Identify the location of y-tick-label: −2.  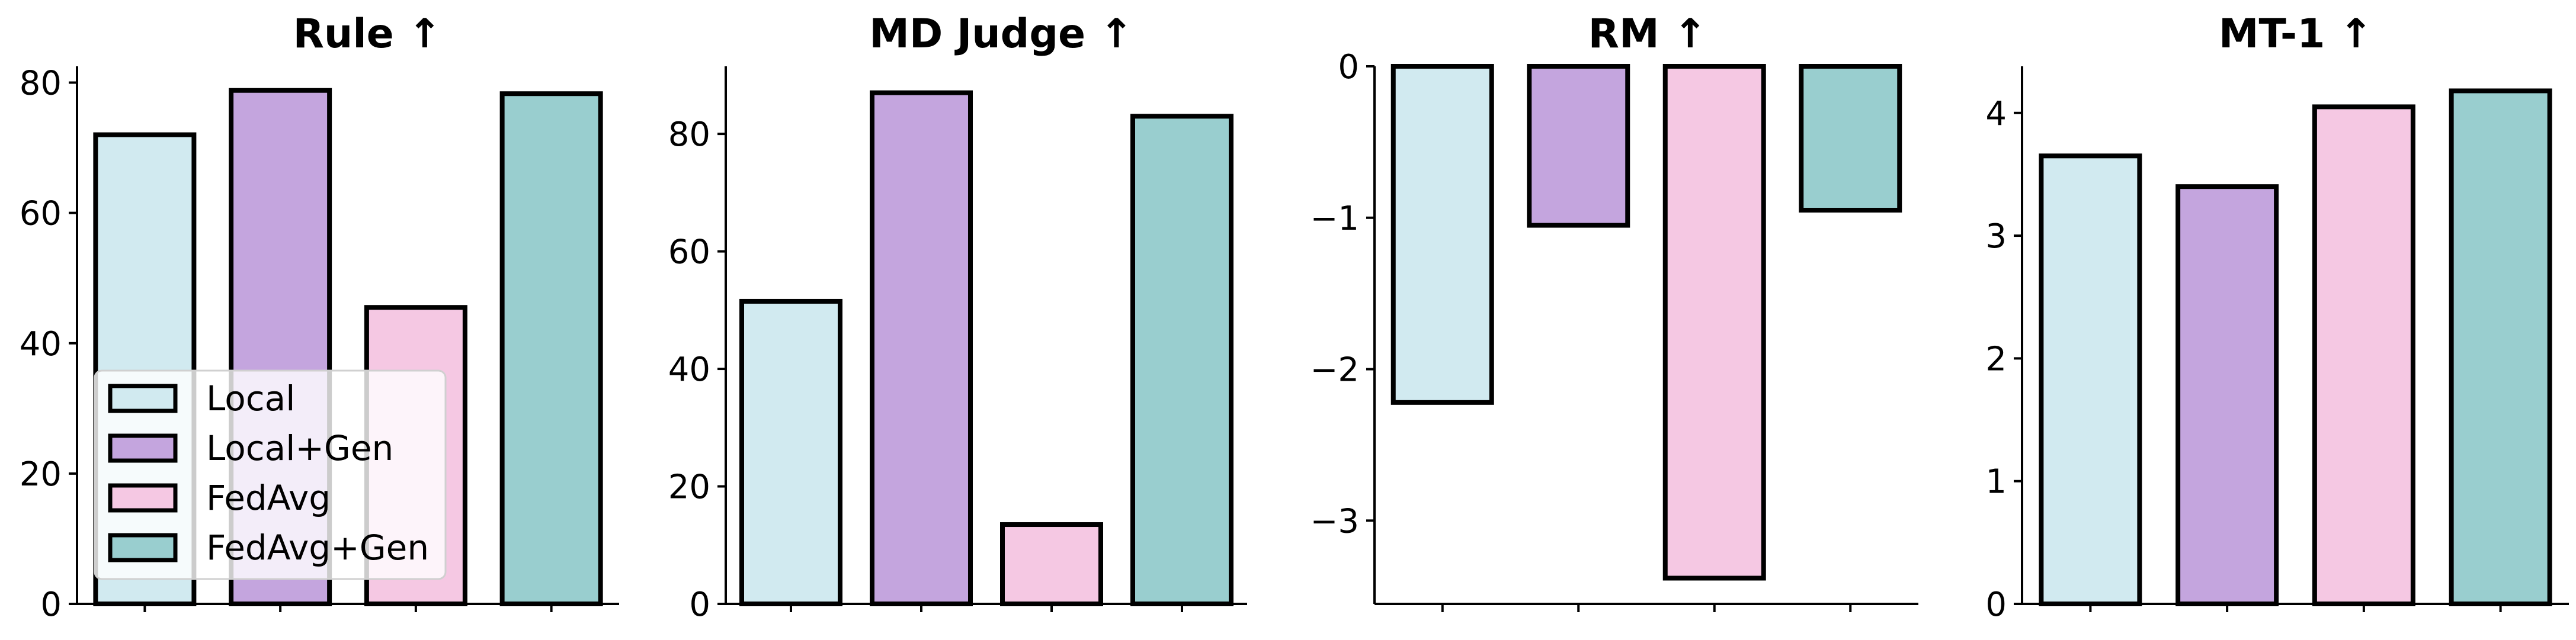
(1334, 370).